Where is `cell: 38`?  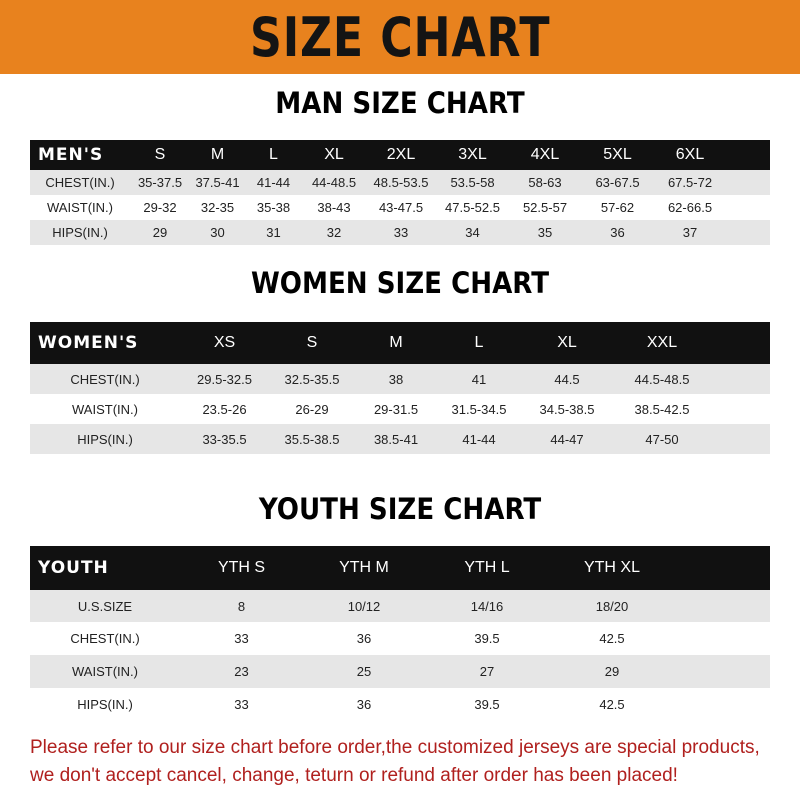 cell: 38 is located at coordinates (396, 379).